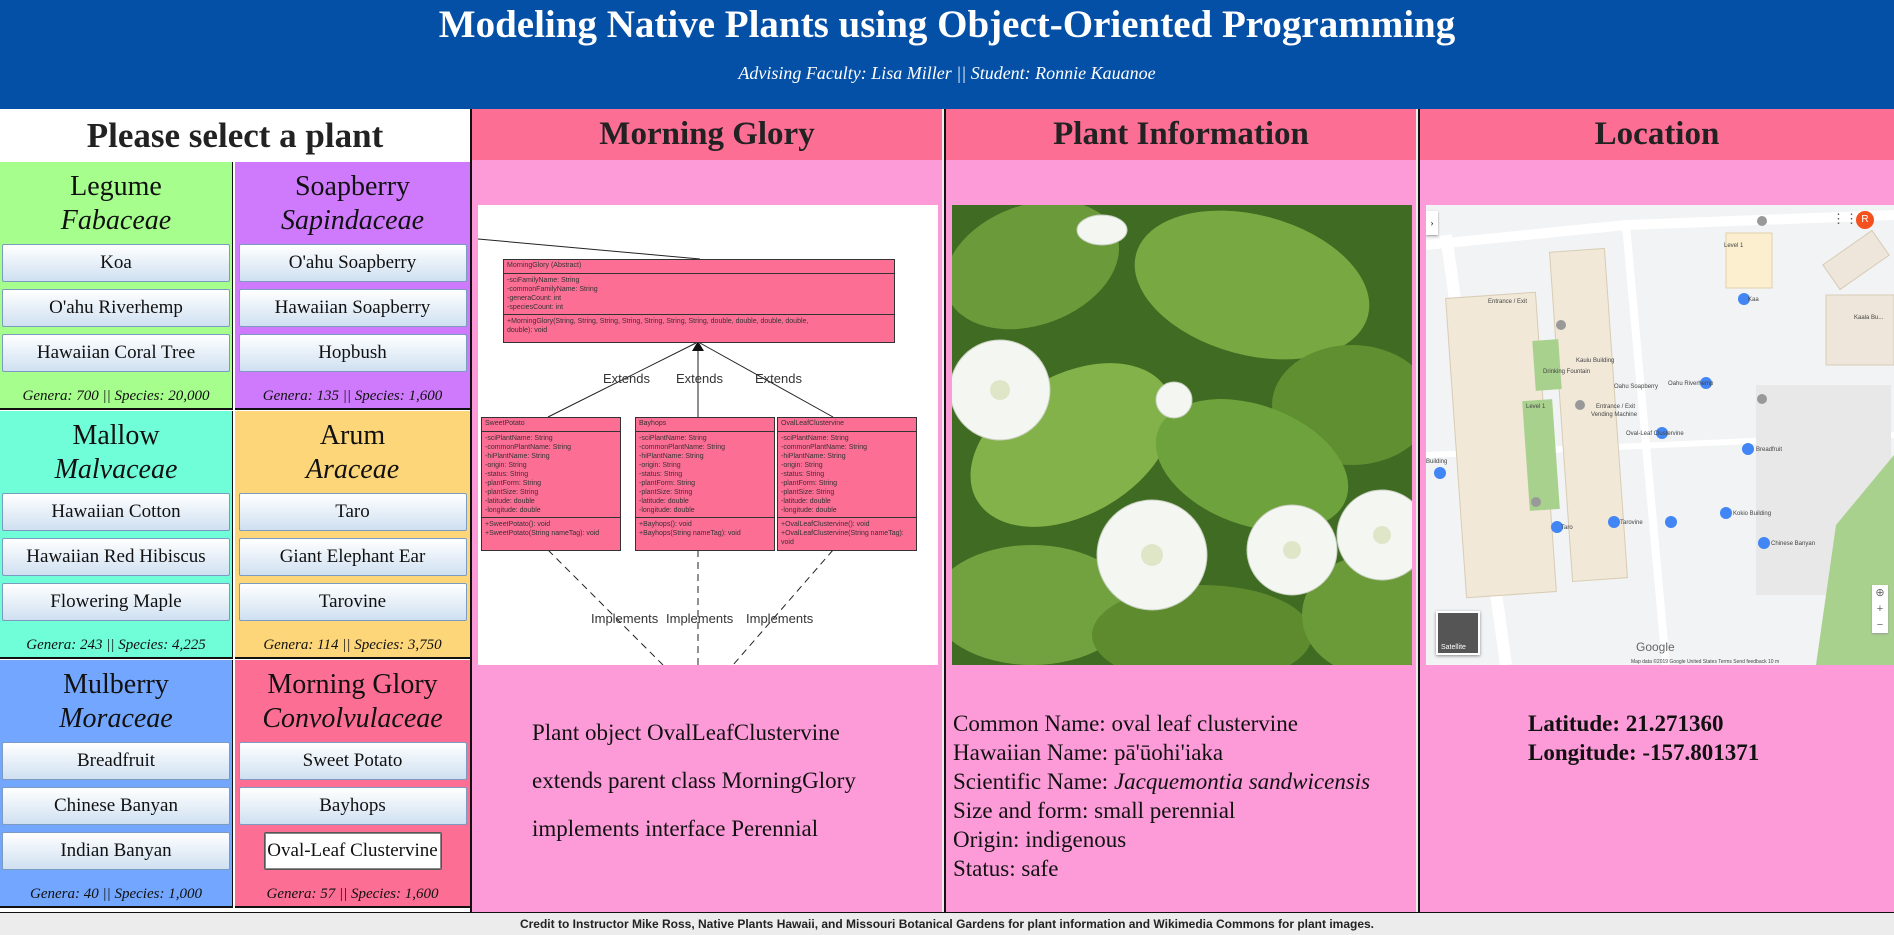  I want to click on plant-button-list: Koa O'ahu Riverhemp Hawaiian Coral Tree, so click(116, 308).